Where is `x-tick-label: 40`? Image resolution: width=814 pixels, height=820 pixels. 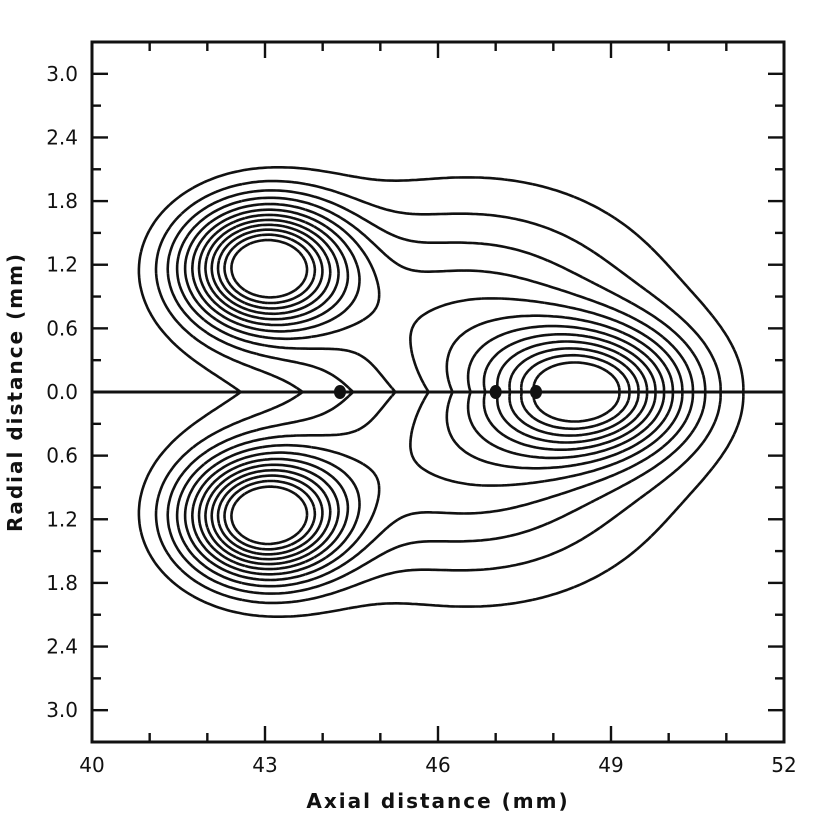
x-tick-label: 40 is located at coordinates (91, 765).